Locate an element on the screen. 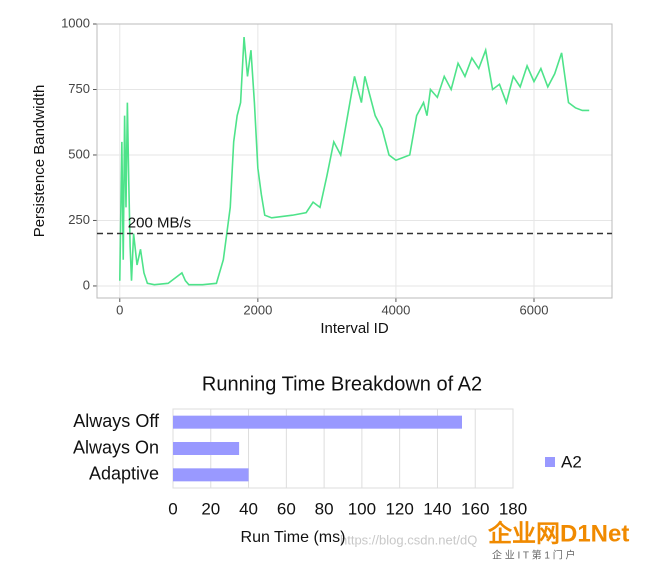  x-tick-label: 20 is located at coordinates (210, 508).